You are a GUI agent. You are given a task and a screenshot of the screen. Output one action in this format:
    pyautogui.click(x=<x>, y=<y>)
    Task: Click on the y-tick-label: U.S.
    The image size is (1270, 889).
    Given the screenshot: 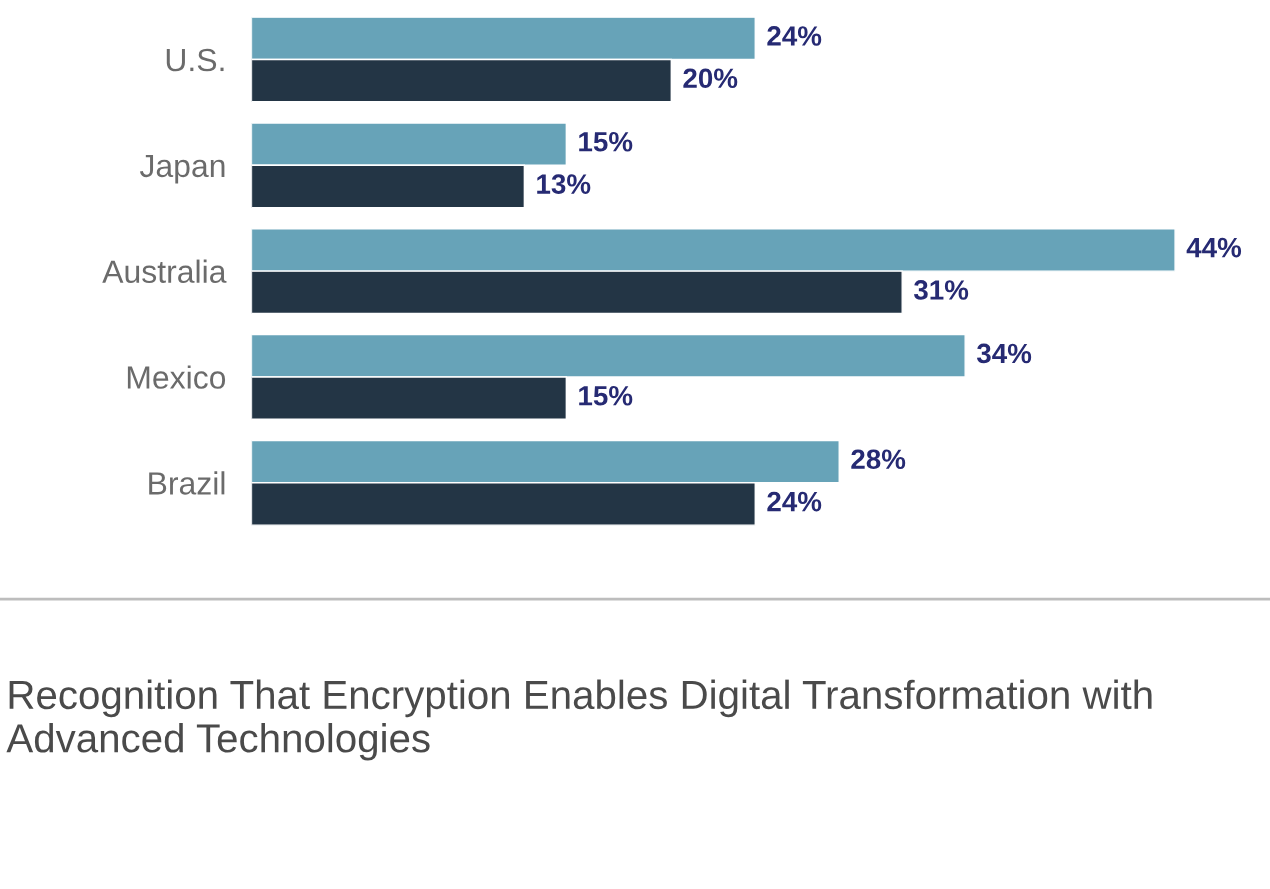 What is the action you would take?
    pyautogui.click(x=195, y=60)
    